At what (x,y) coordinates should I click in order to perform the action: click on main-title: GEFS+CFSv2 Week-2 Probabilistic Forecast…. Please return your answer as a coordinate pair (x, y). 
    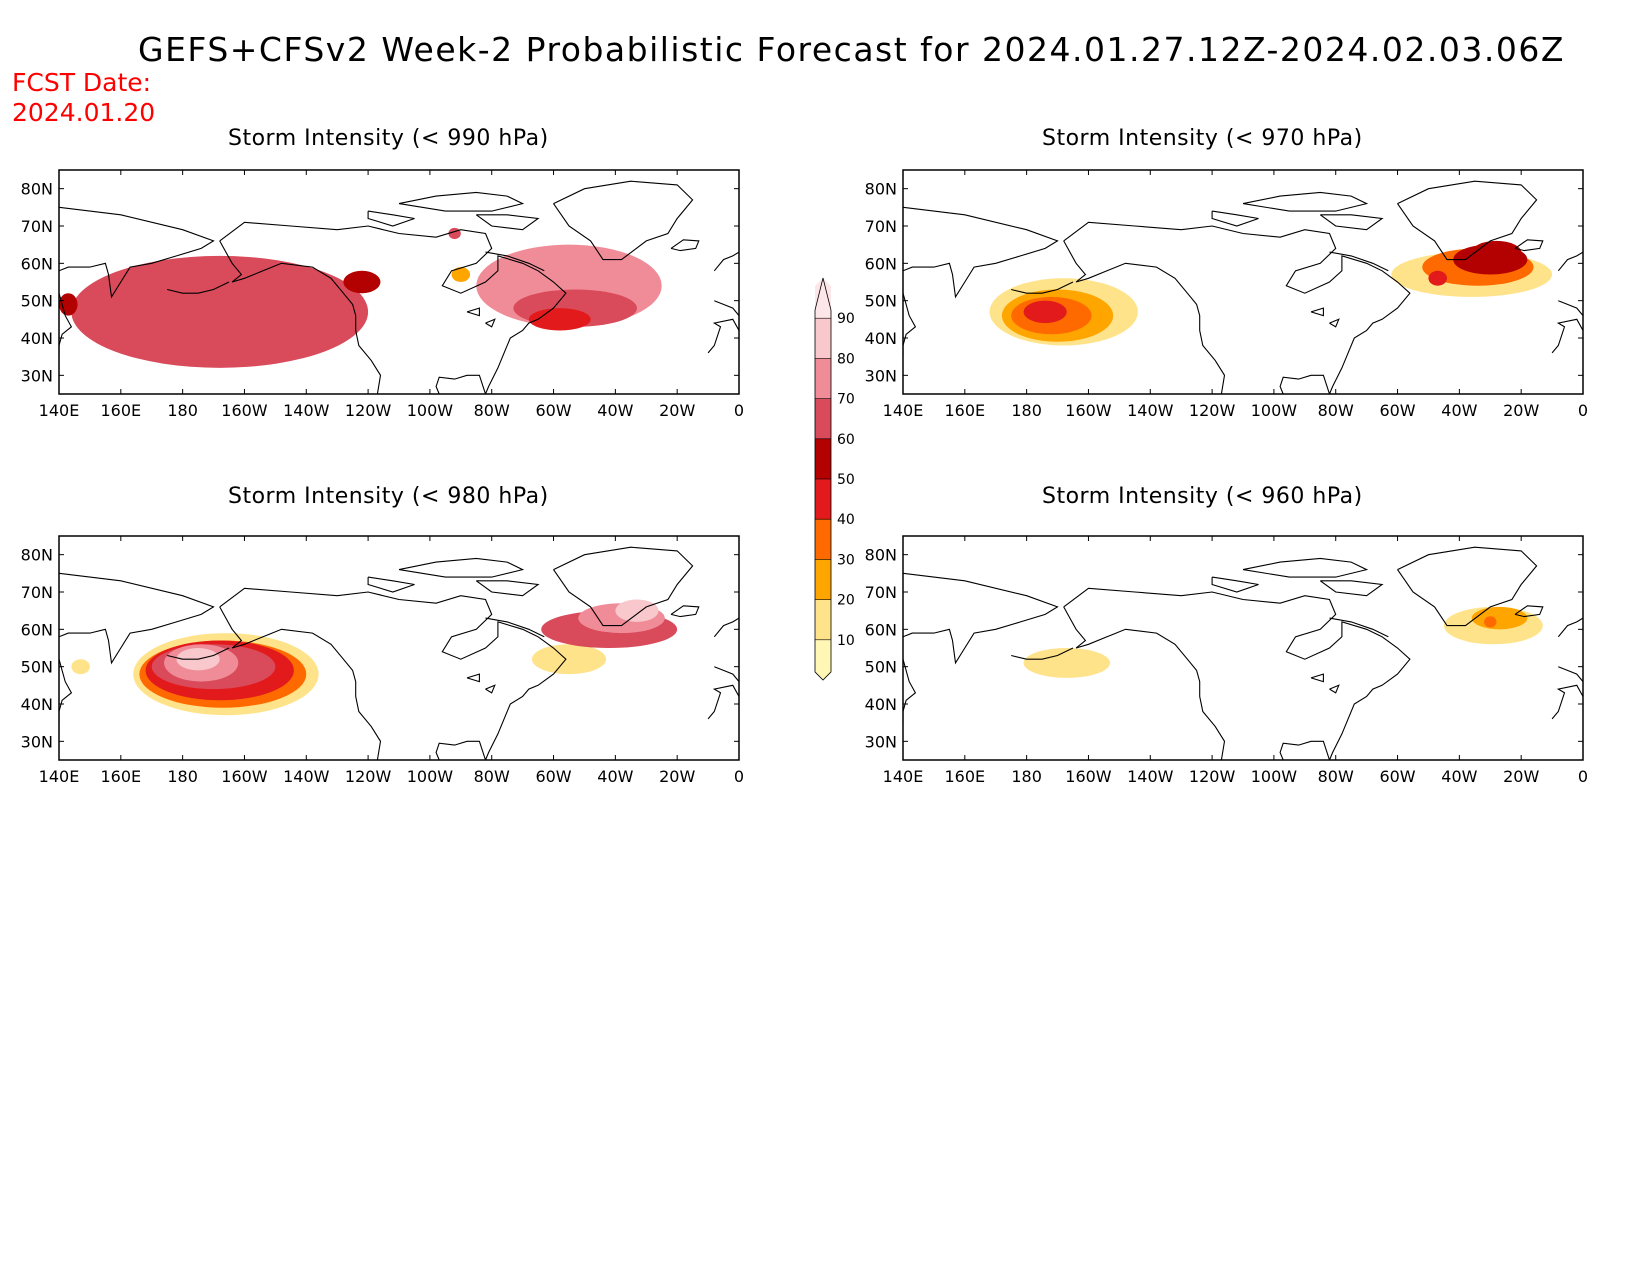
    Looking at the image, I should click on (851, 49).